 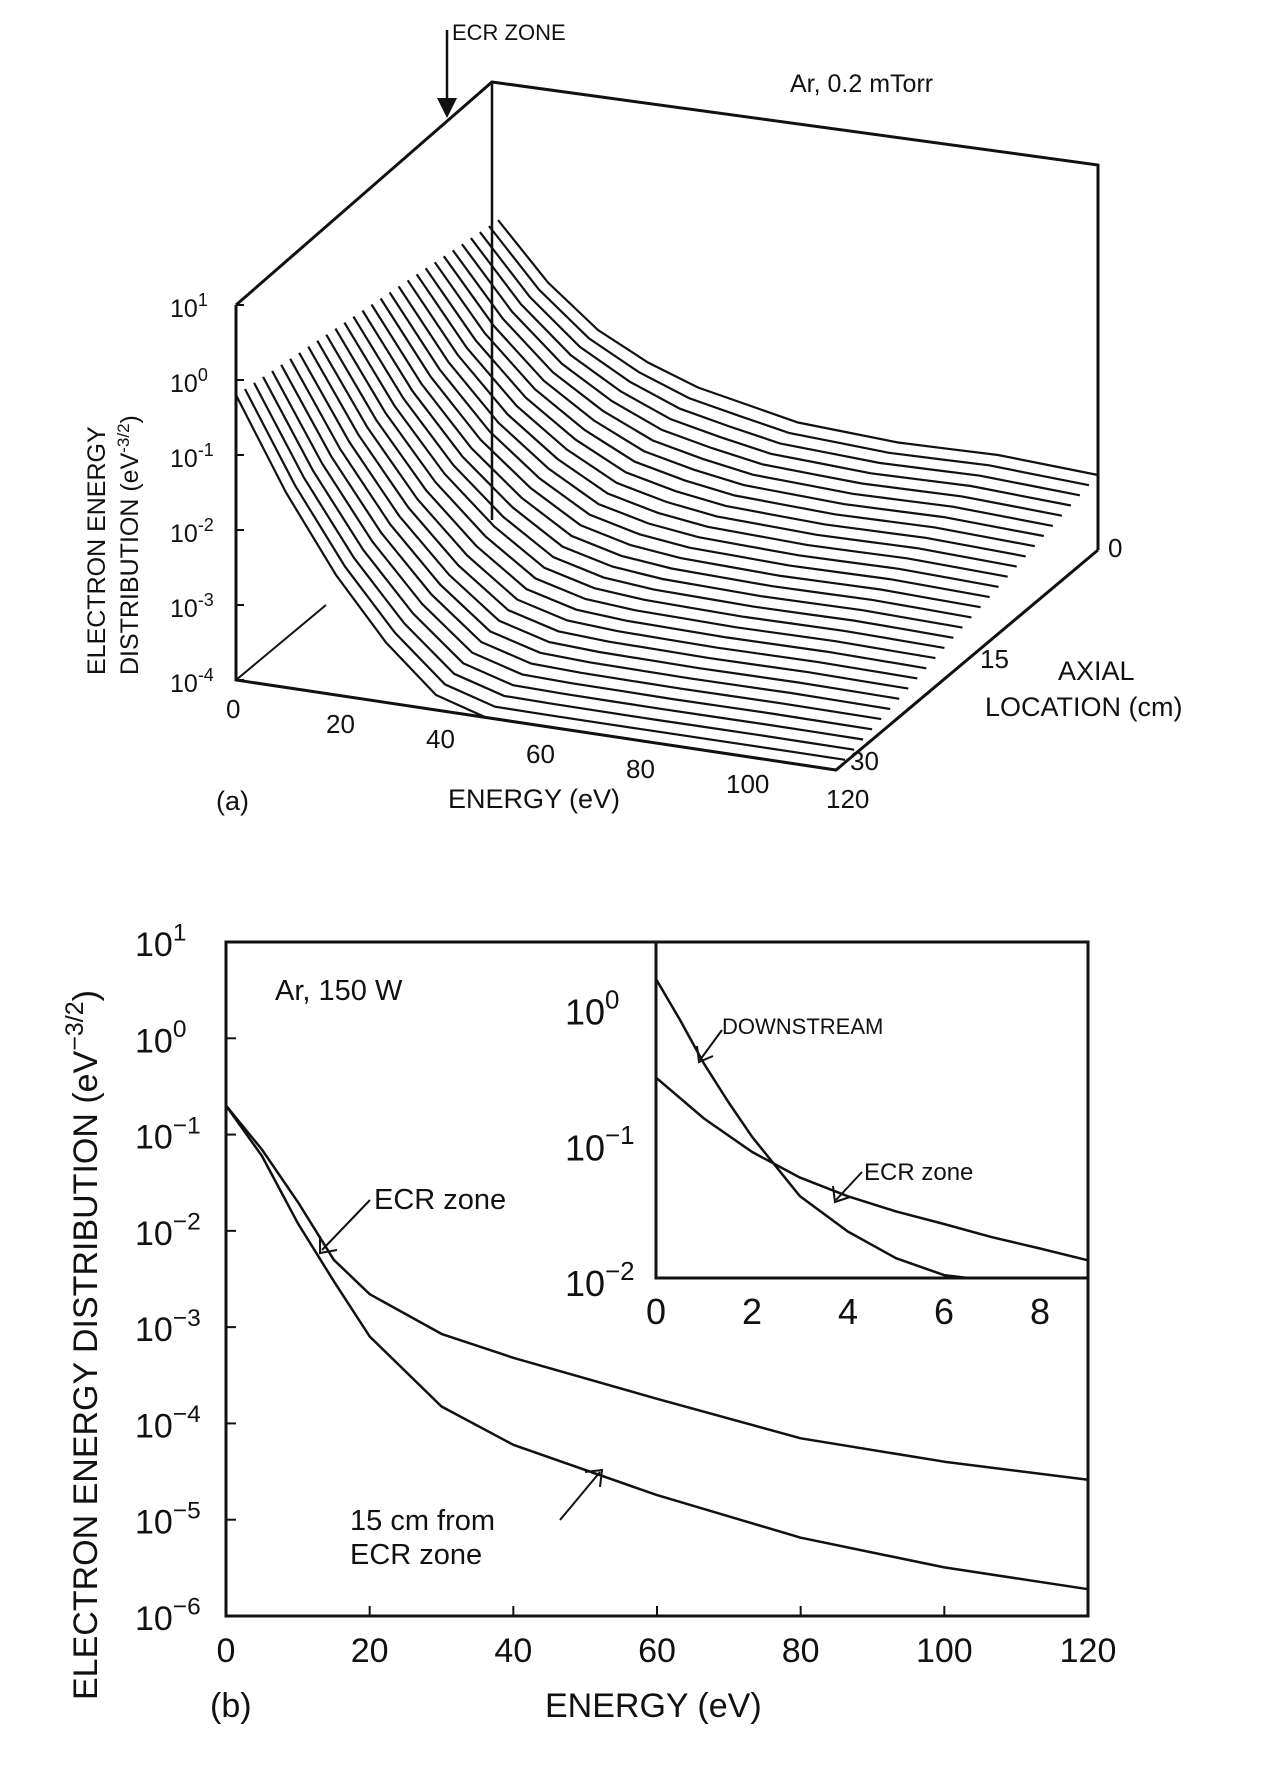 I want to click on panel-a-z-axis-label-line1: AXIAL, so click(x=1096, y=671).